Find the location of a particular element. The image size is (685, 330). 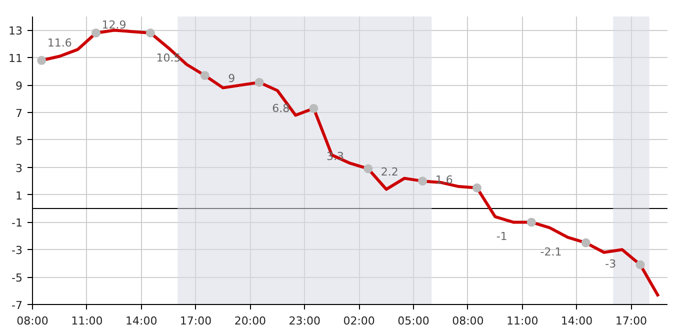

x-tick-label: 05:00 is located at coordinates (414, 321).